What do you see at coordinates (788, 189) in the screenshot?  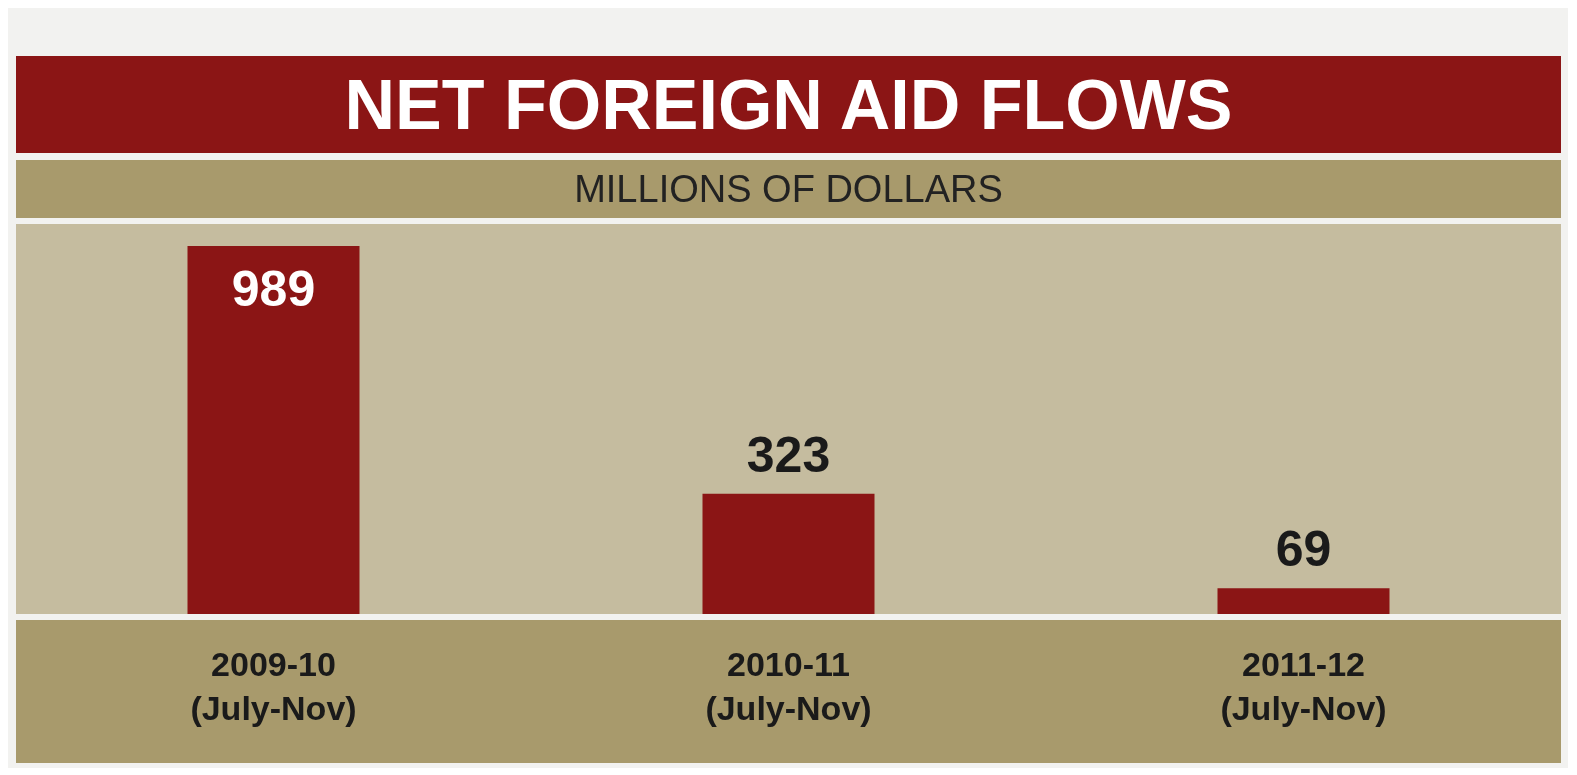 I see `chart-subtitle: MILLIONS OF DOLLARS` at bounding box center [788, 189].